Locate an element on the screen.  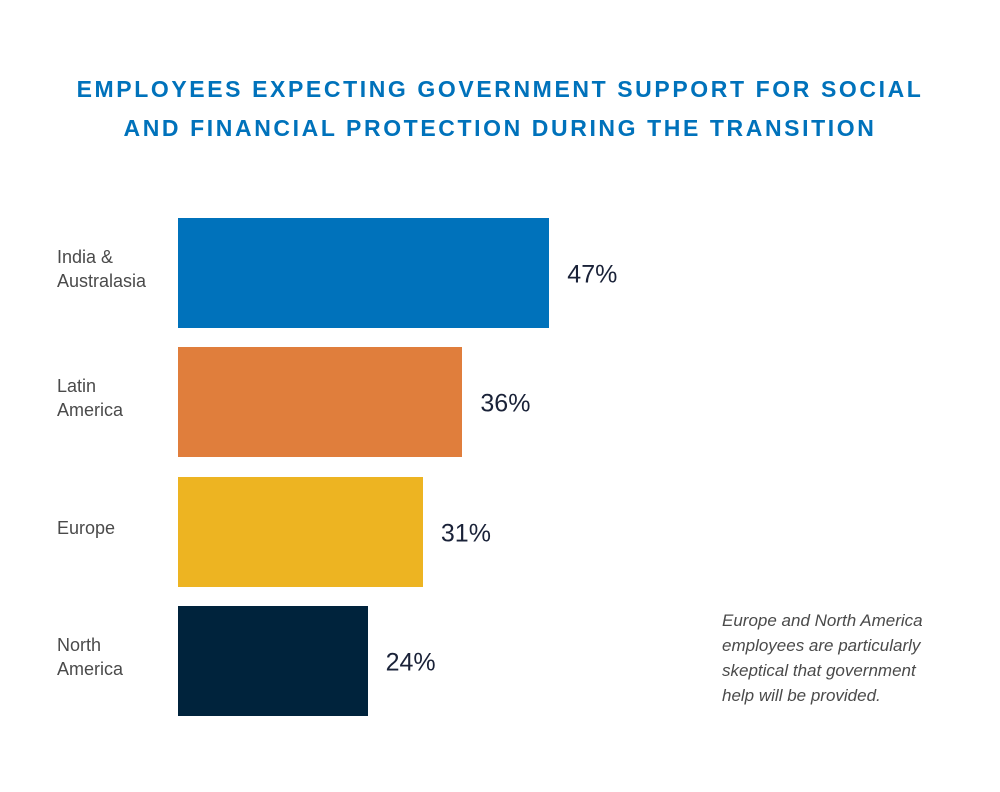
category-label: Latin America is located at coordinates (90, 398).